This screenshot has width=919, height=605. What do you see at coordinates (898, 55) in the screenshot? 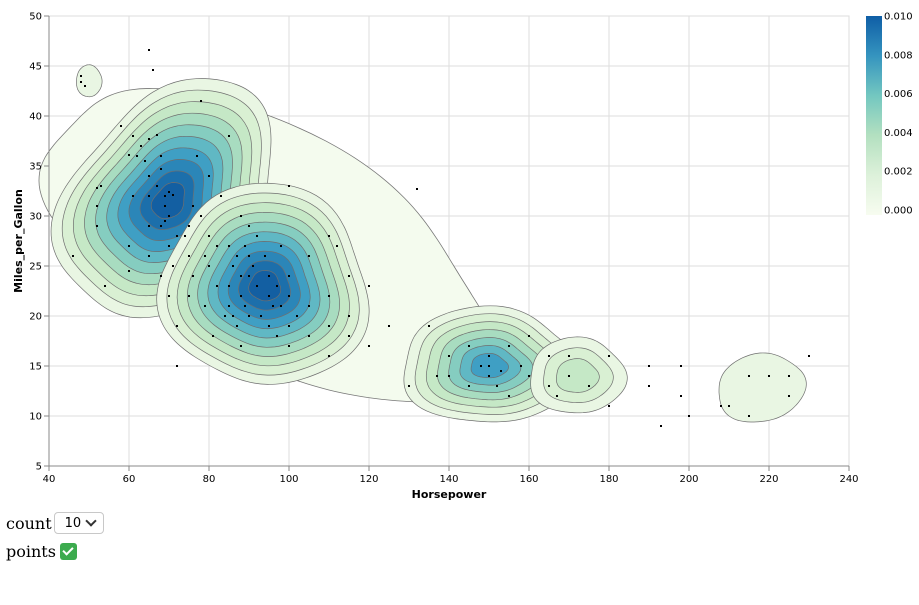
I see `legend-tick-label: 0.008` at bounding box center [898, 55].